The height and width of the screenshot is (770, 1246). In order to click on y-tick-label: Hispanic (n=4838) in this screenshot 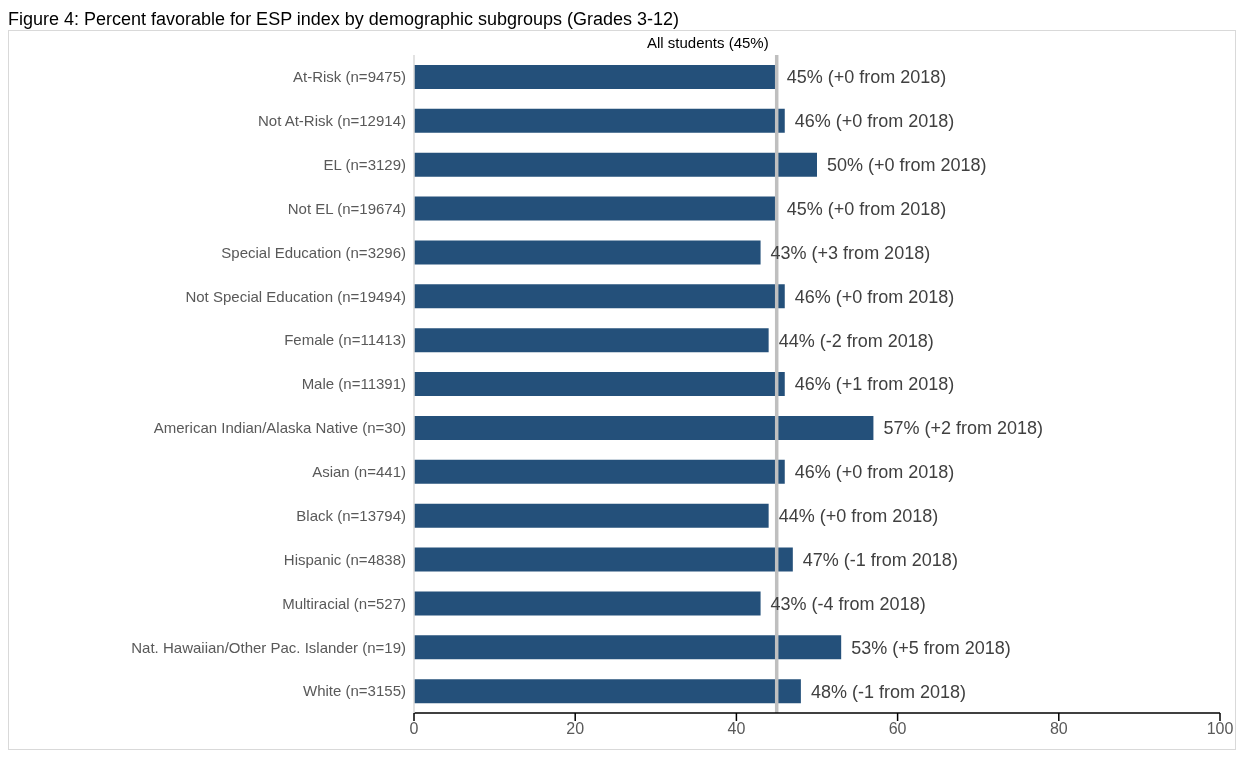, I will do `click(344, 559)`.